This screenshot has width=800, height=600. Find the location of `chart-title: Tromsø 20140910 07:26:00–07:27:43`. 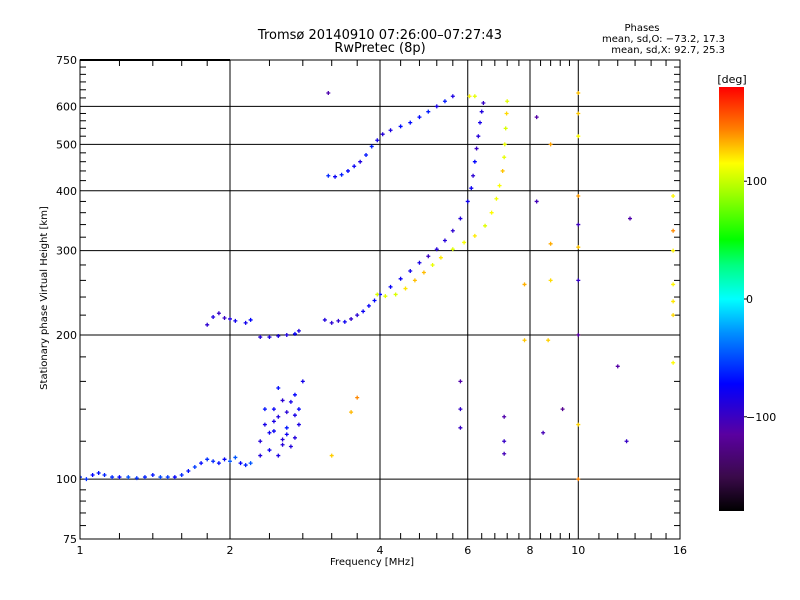

chart-title: Tromsø 20140910 07:26:00–07:27:43 is located at coordinates (379, 35).